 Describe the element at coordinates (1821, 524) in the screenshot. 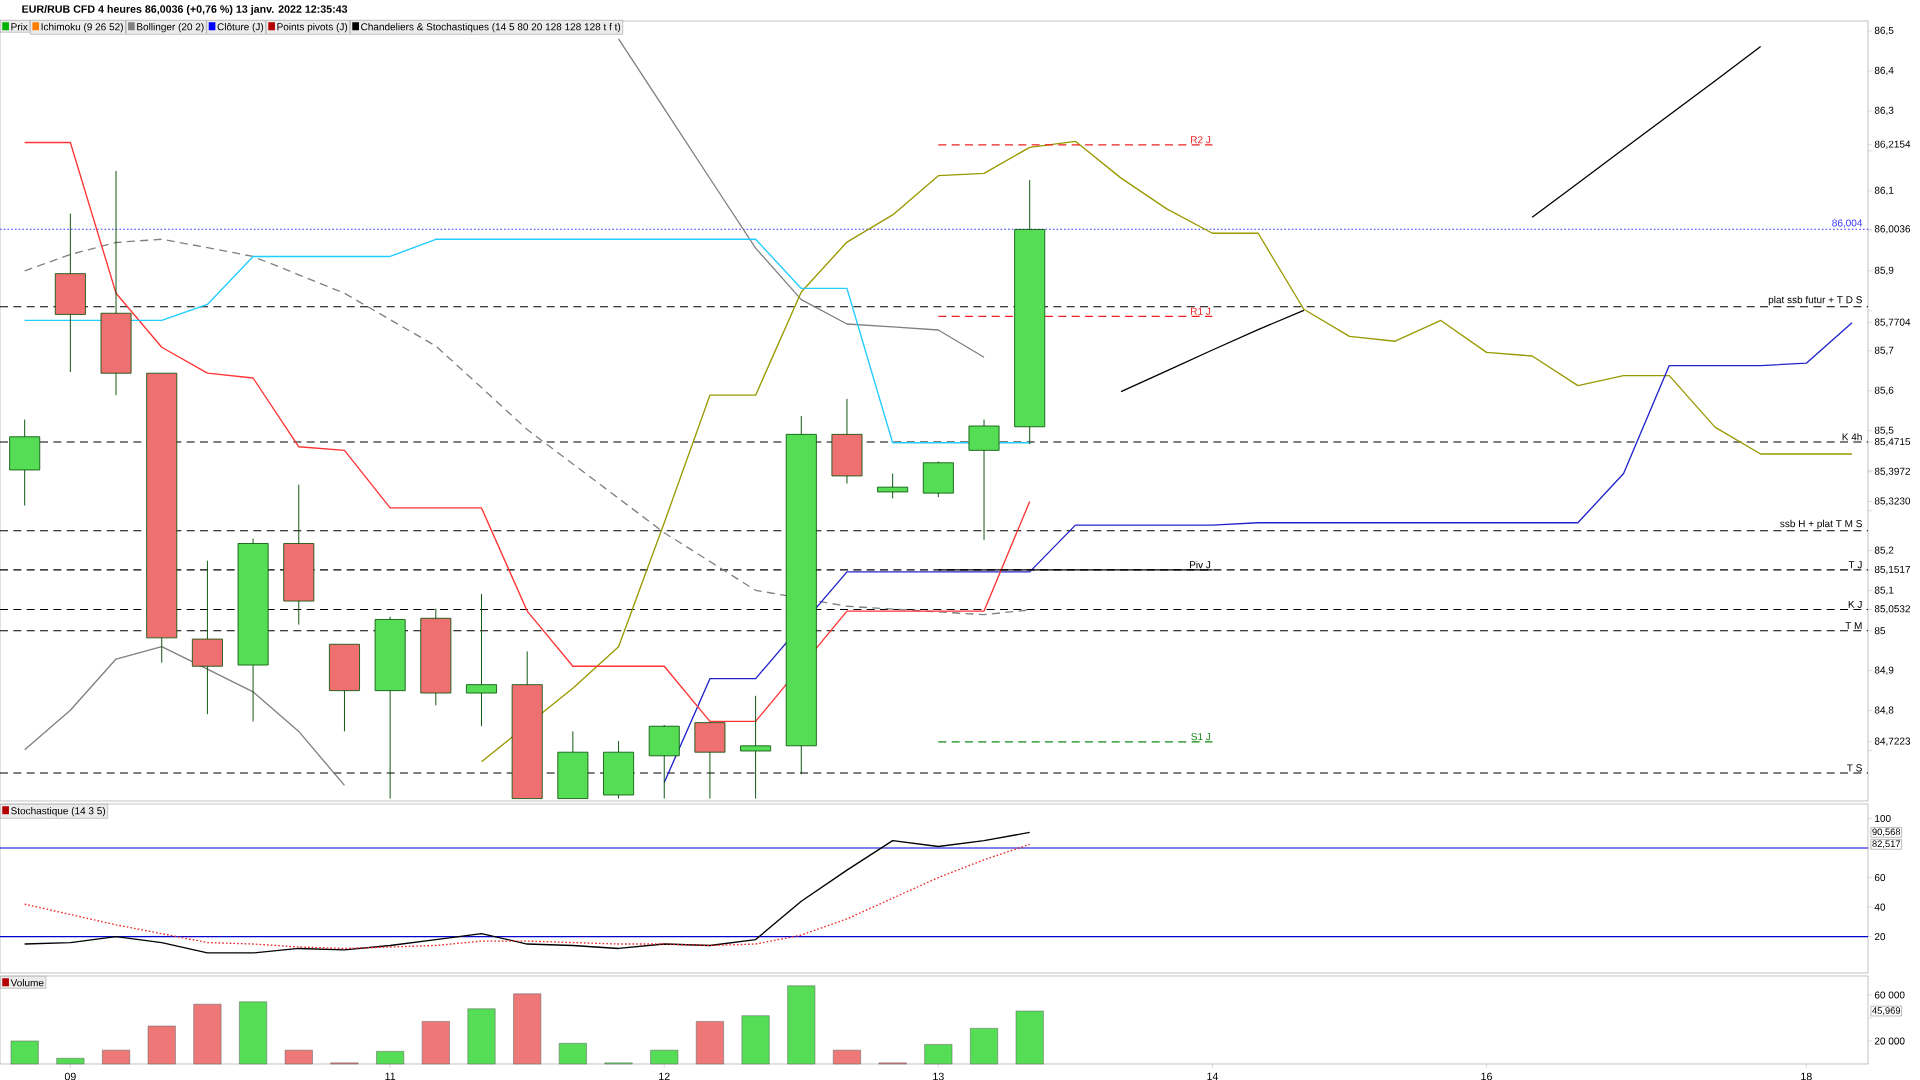

I see `ref-line-label: ssb H + plat T M S` at that location.